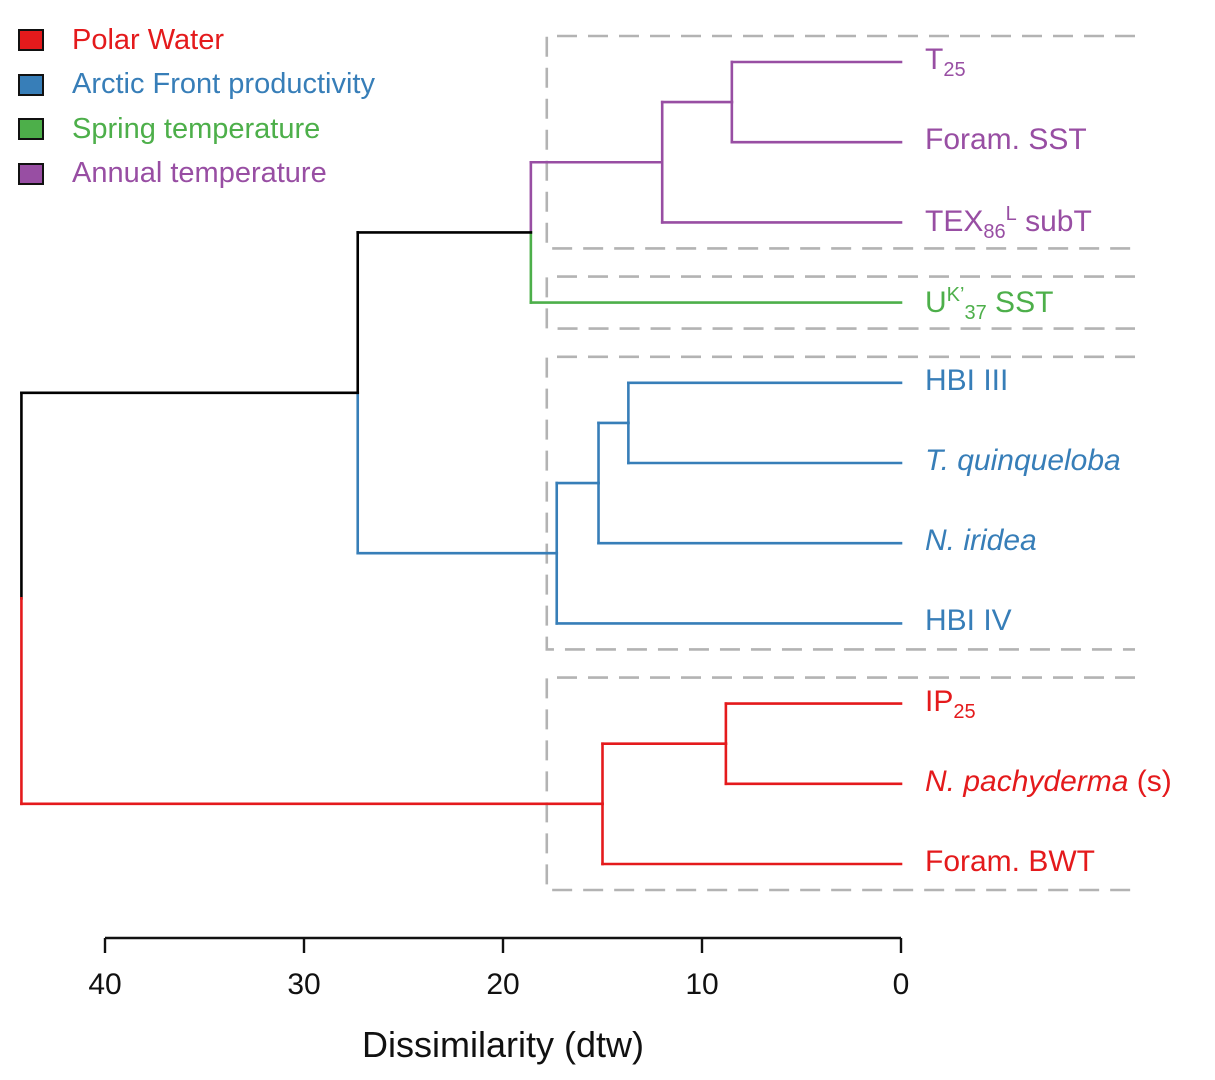  I want to click on leaf-label: HBI IV, so click(968, 621).